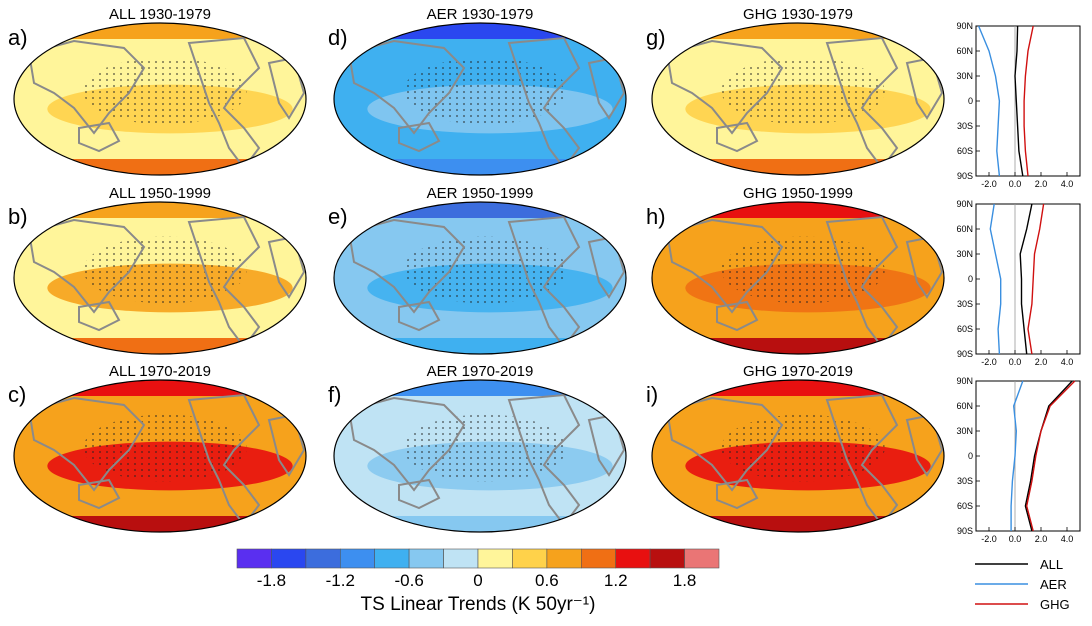 Image resolution: width=1092 pixels, height=626 pixels. I want to click on lat-tick-label: 30N, so click(964, 254).